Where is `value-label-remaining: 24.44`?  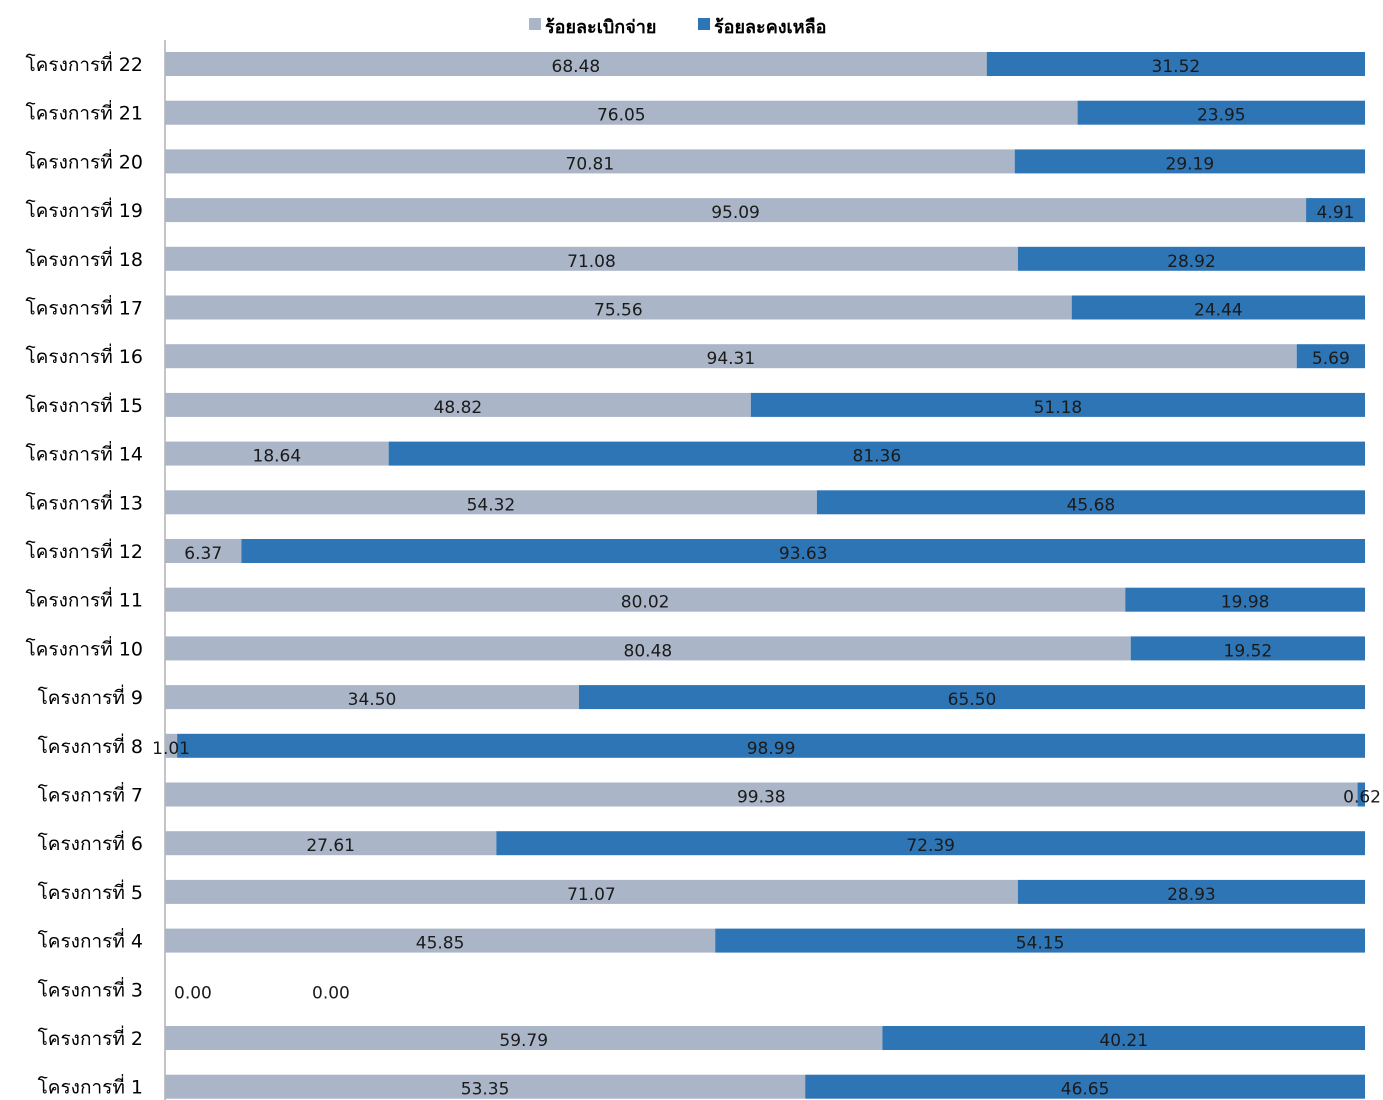
value-label-remaining: 24.44 is located at coordinates (1218, 311).